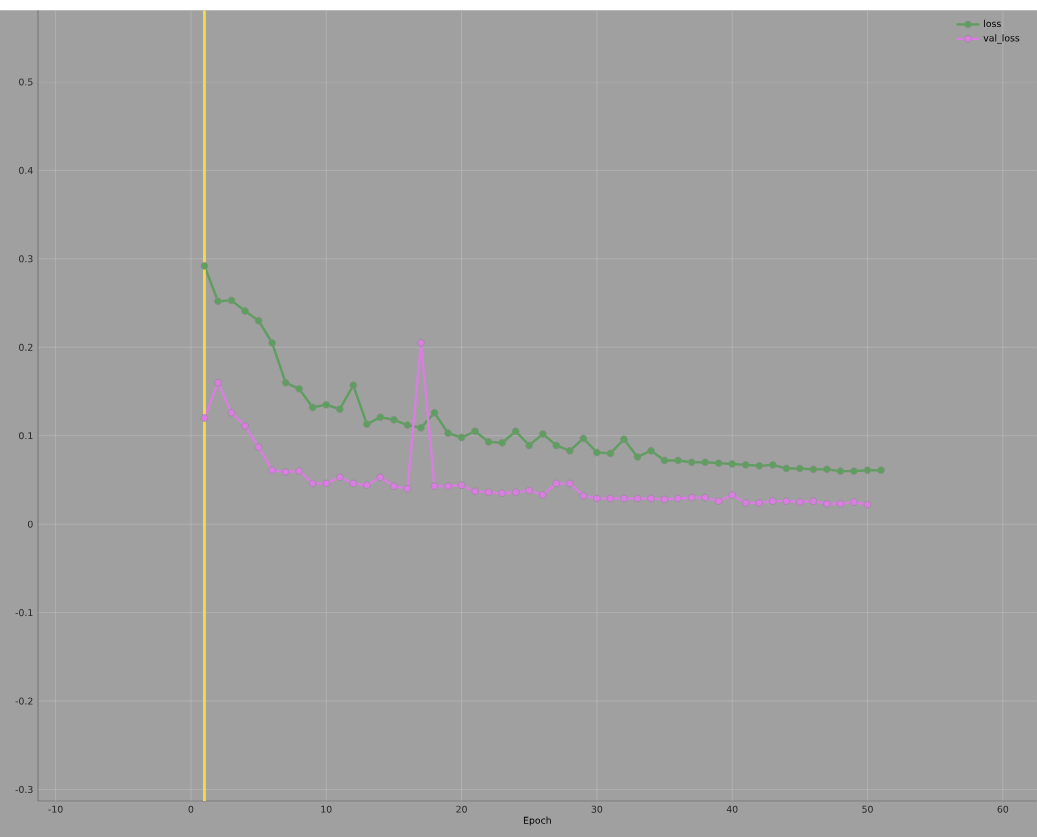 The width and height of the screenshot is (1037, 837). Describe the element at coordinates (26, 436) in the screenshot. I see `y-tick-label: 0.1` at that location.